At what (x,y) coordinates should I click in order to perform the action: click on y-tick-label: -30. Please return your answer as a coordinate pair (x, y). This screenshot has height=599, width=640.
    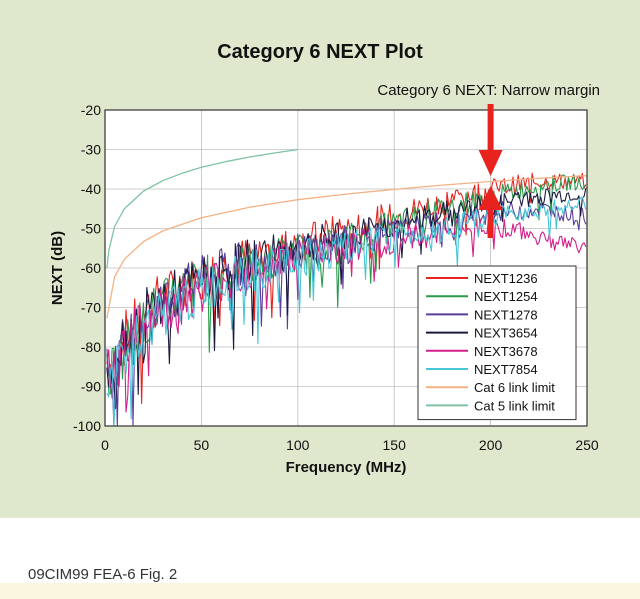
    Looking at the image, I should click on (91, 150).